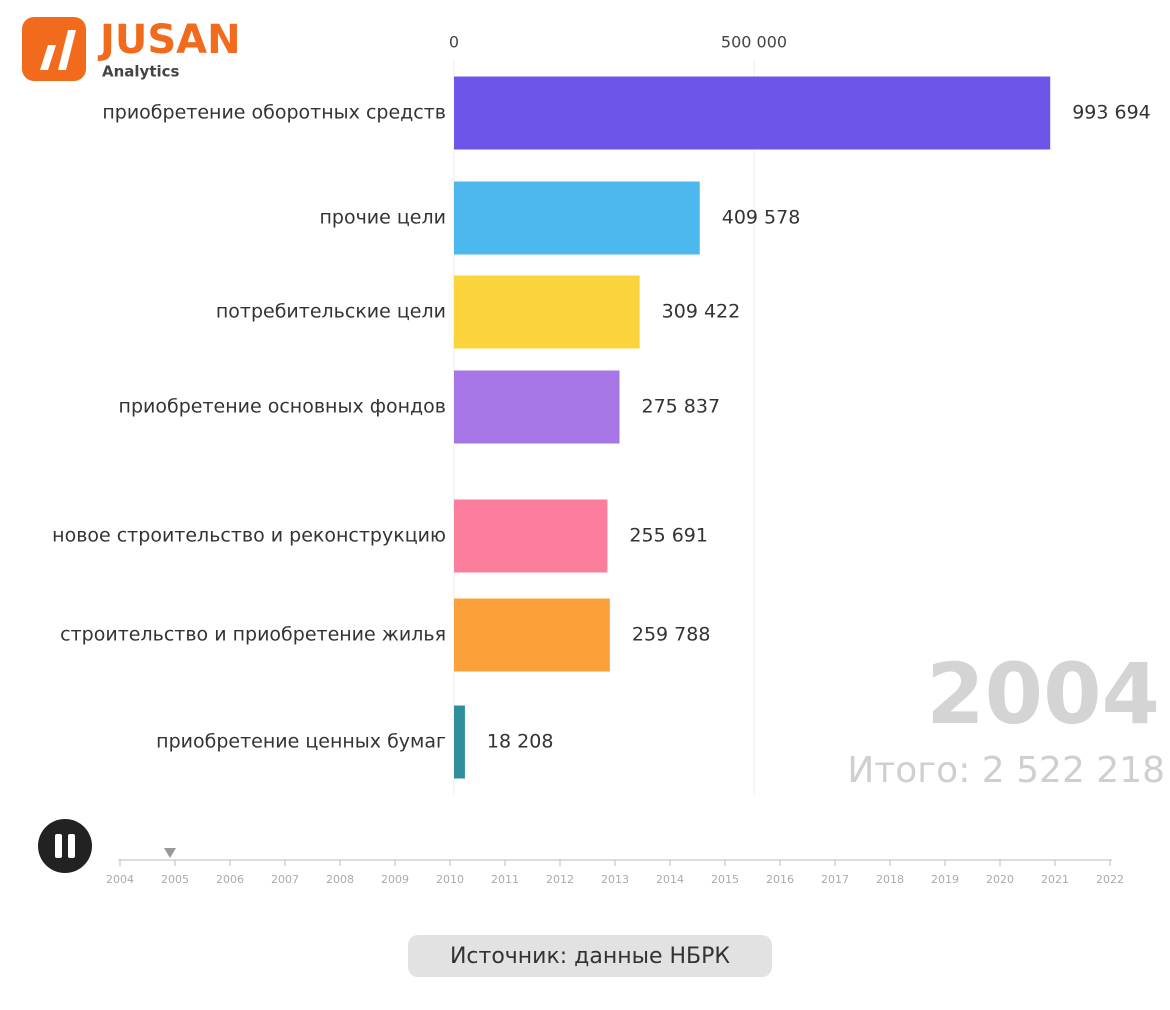 Image resolution: width=1170 pixels, height=1010 pixels. I want to click on y-tick-label: приобретение основных фондов, so click(282, 407).